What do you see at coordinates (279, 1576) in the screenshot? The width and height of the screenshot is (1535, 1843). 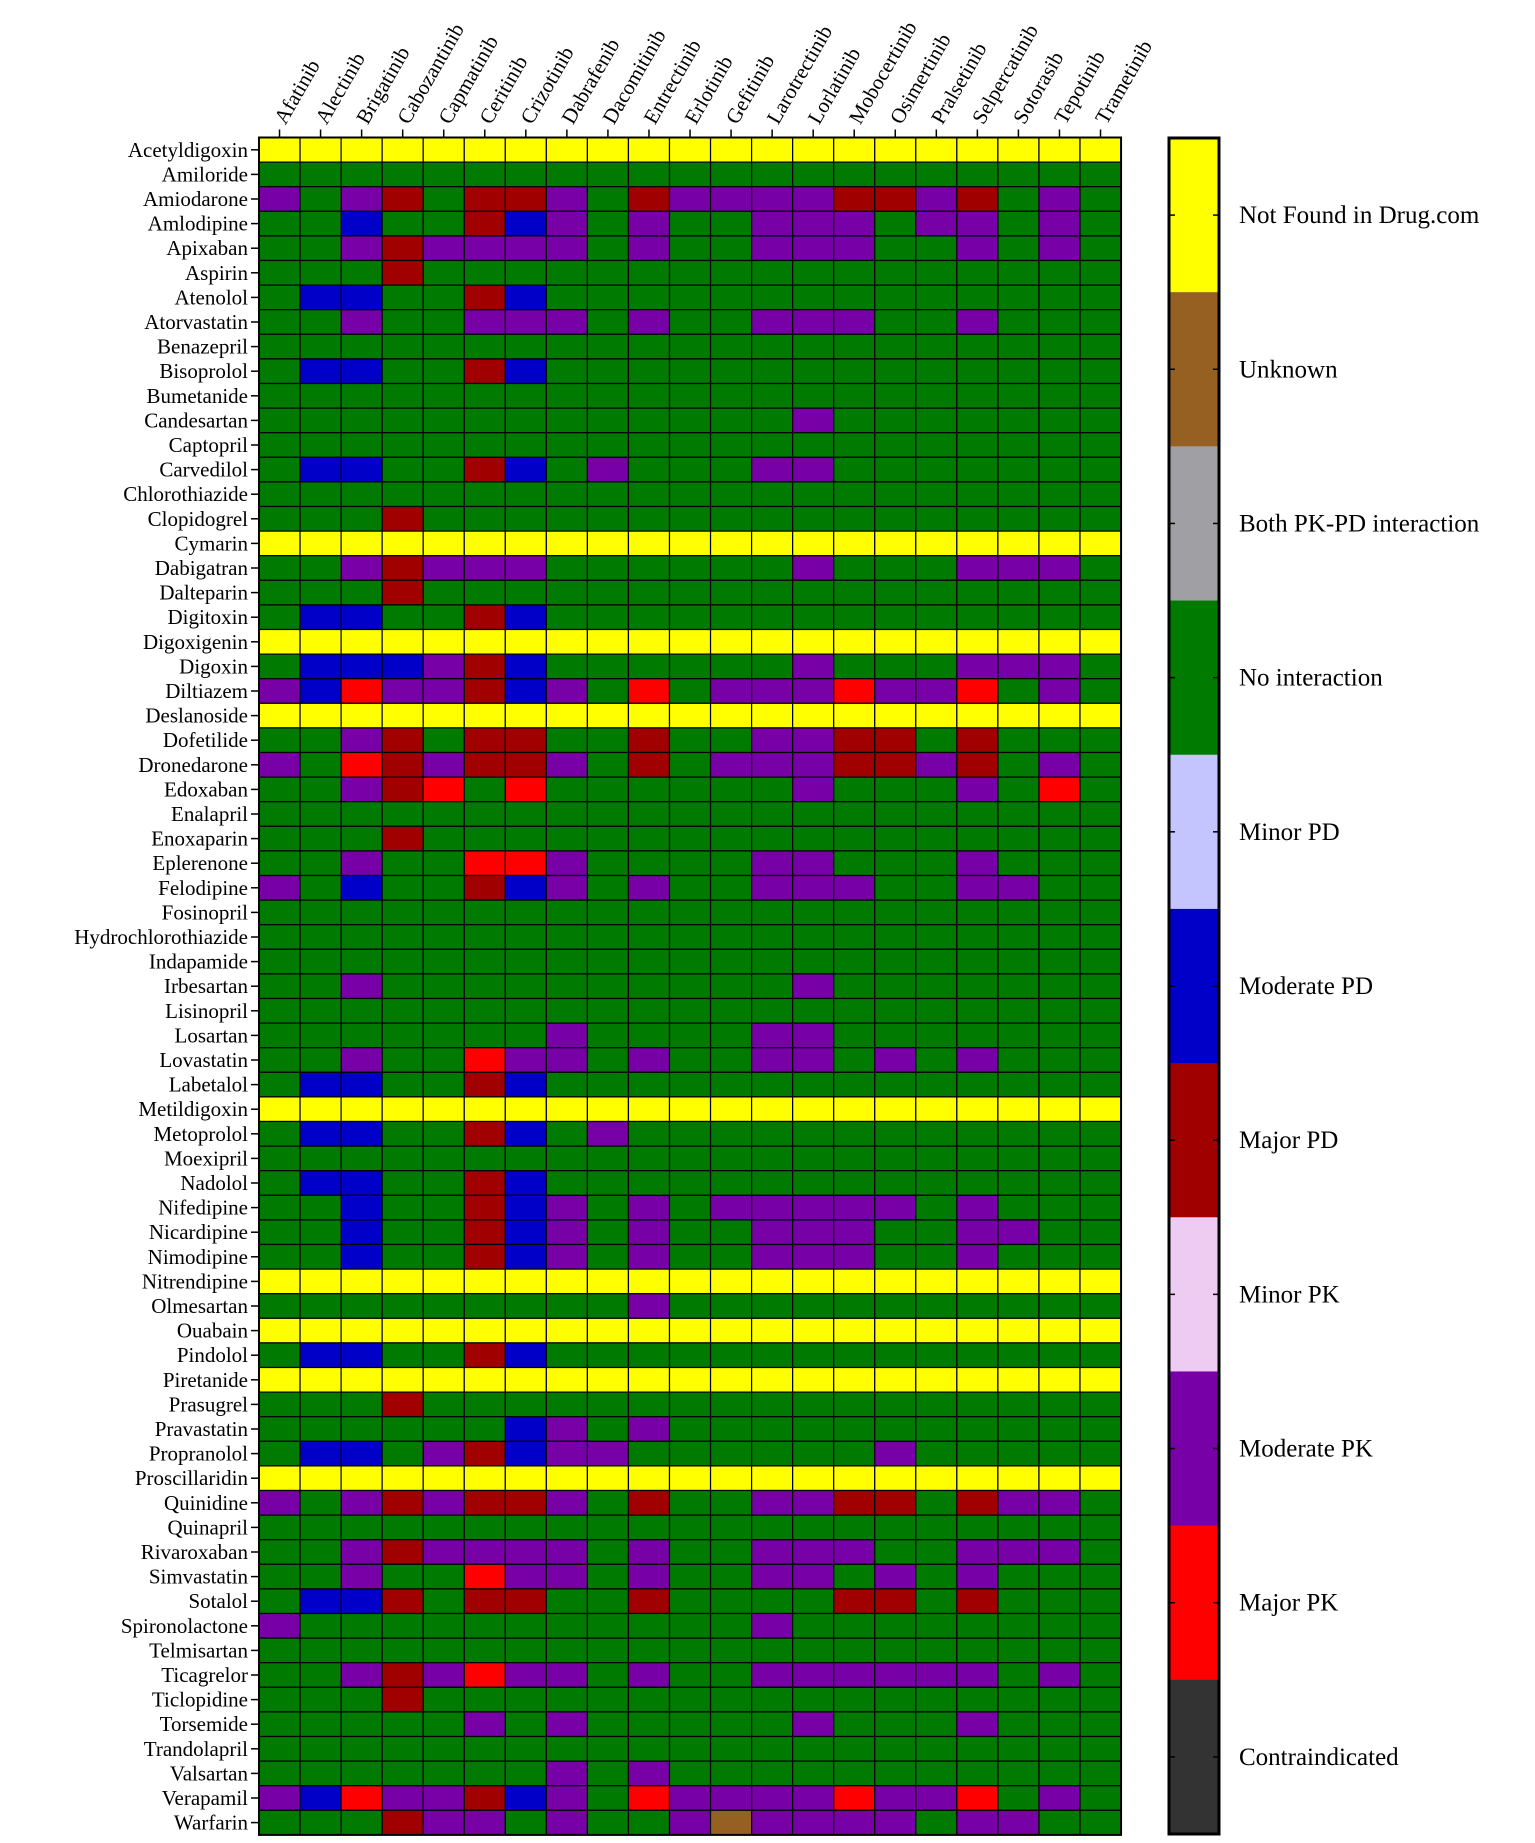 I see `heatmap-cell-simvastatin-afatinib` at bounding box center [279, 1576].